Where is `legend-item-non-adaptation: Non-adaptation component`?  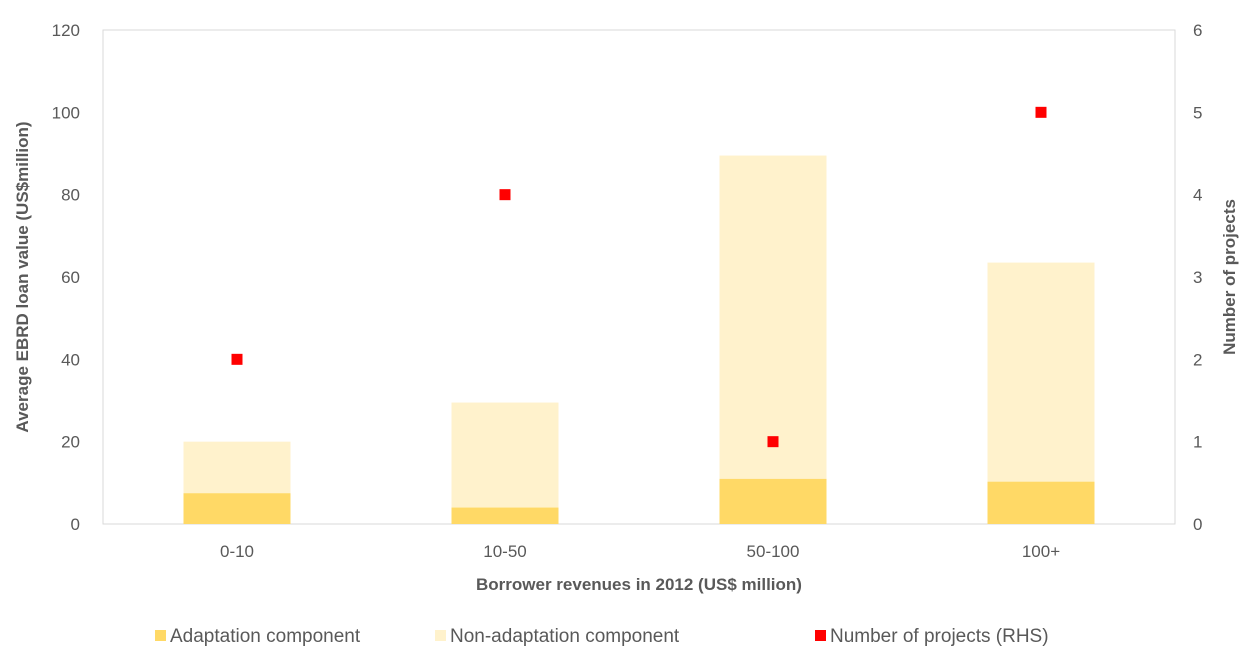
legend-item-non-adaptation: Non-adaptation component is located at coordinates (557, 636).